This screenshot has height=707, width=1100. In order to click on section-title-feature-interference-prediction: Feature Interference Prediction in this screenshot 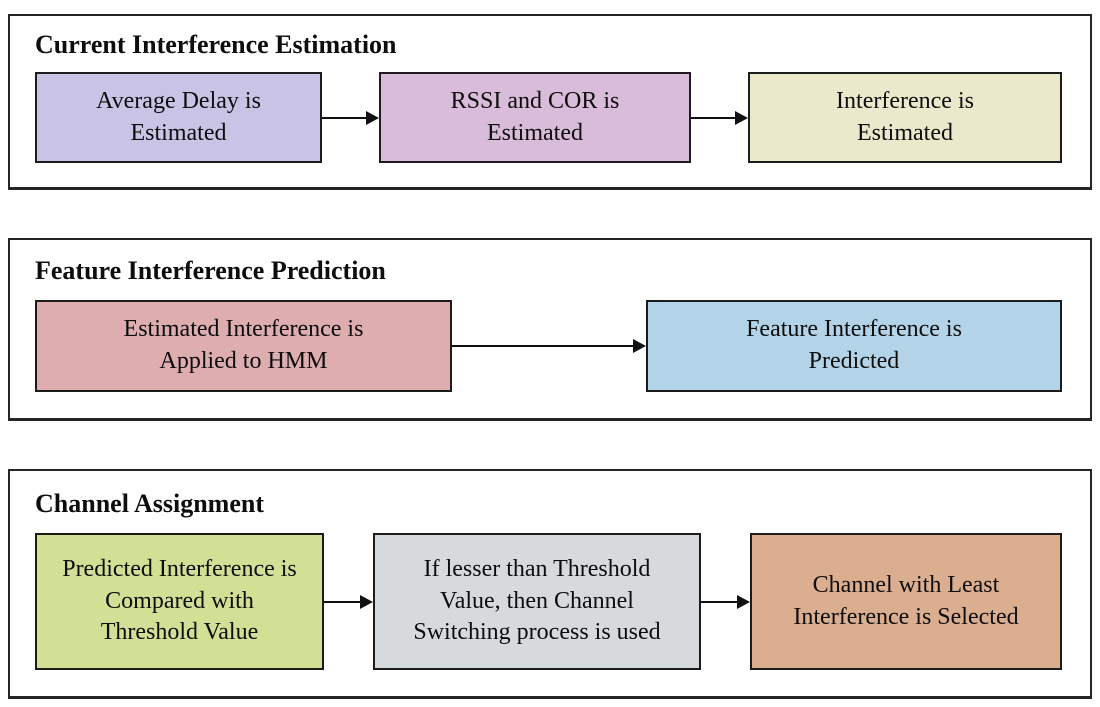, I will do `click(210, 270)`.